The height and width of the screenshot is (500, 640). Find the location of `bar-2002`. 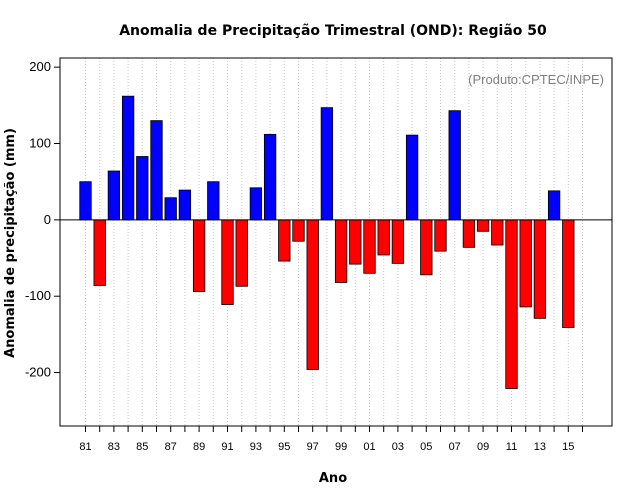

bar-2002 is located at coordinates (383, 237).